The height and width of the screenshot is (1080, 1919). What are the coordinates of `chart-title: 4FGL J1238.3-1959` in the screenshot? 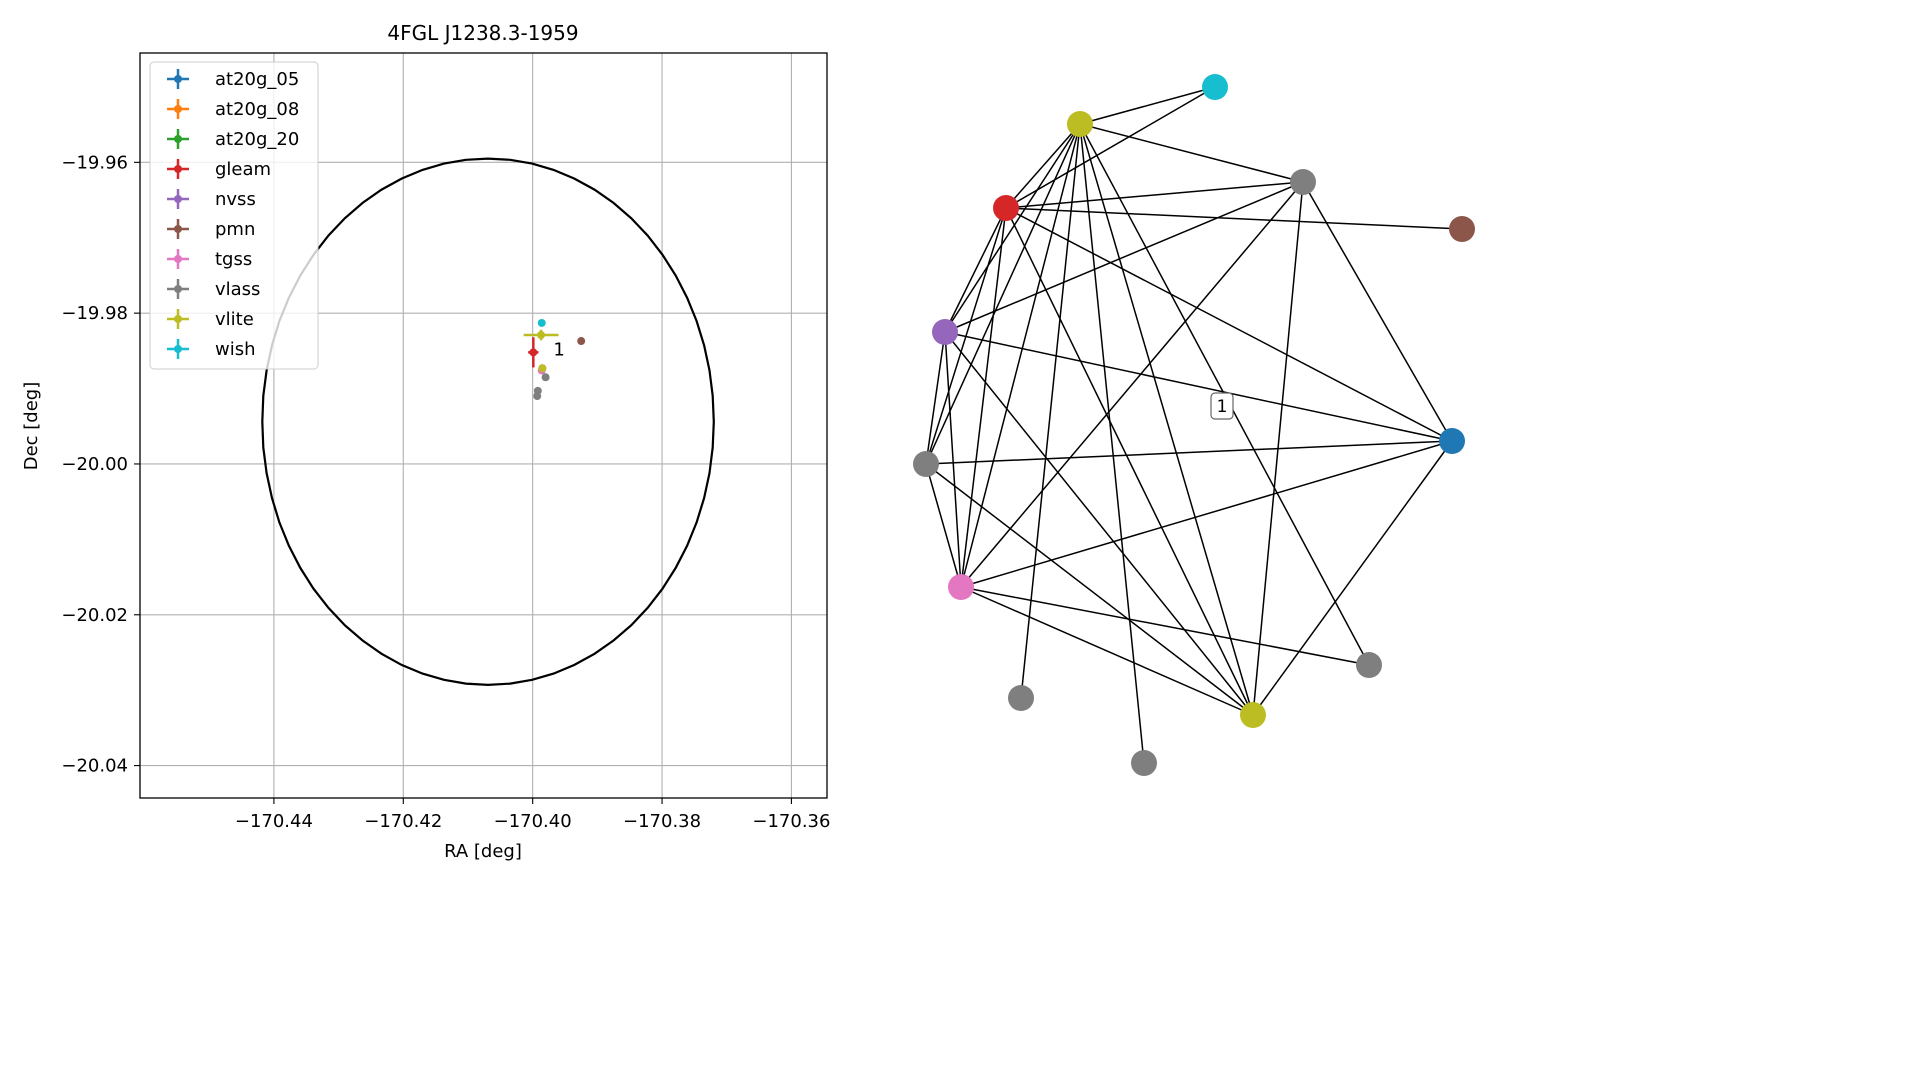 It's located at (482, 33).